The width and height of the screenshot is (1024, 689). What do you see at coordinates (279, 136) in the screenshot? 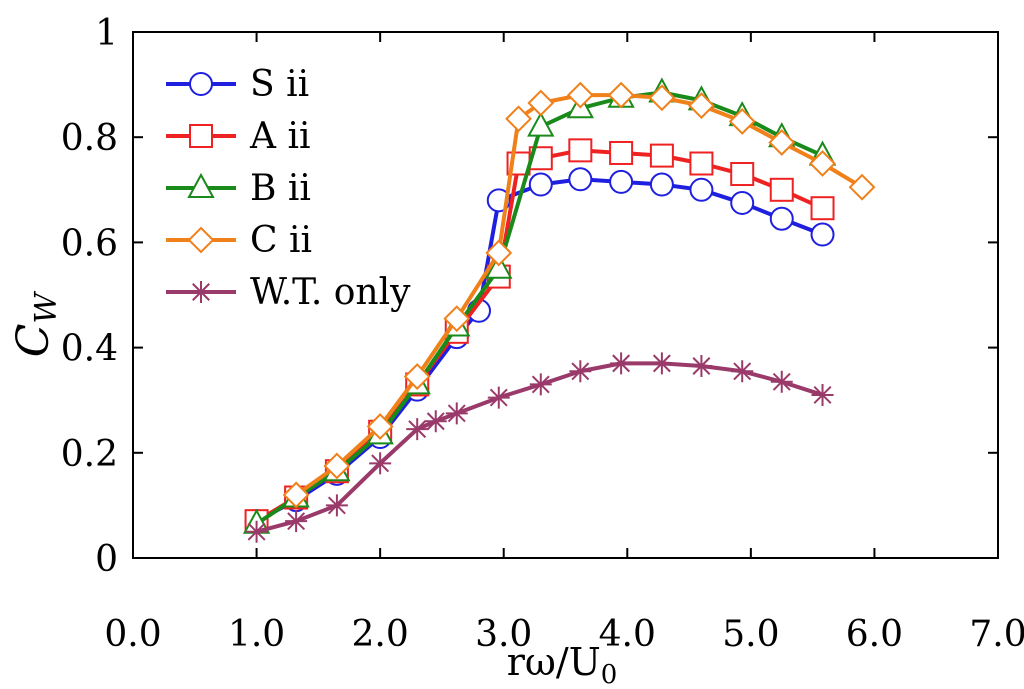
I see `legend-label: A ii` at bounding box center [279, 136].